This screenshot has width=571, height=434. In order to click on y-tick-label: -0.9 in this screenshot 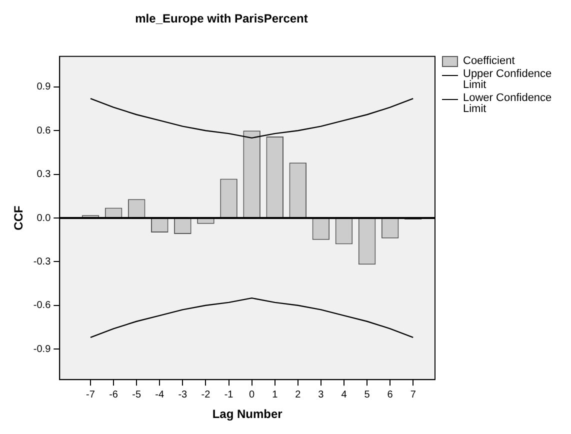, I will do `click(42, 349)`.